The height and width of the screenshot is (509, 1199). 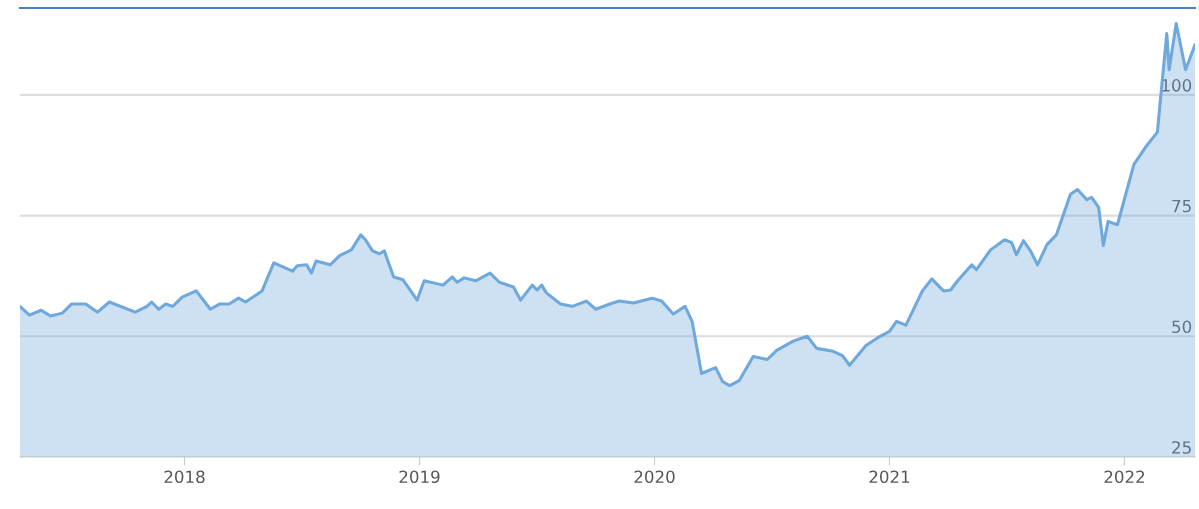 I want to click on x-tick-label: 2022, so click(x=1124, y=477).